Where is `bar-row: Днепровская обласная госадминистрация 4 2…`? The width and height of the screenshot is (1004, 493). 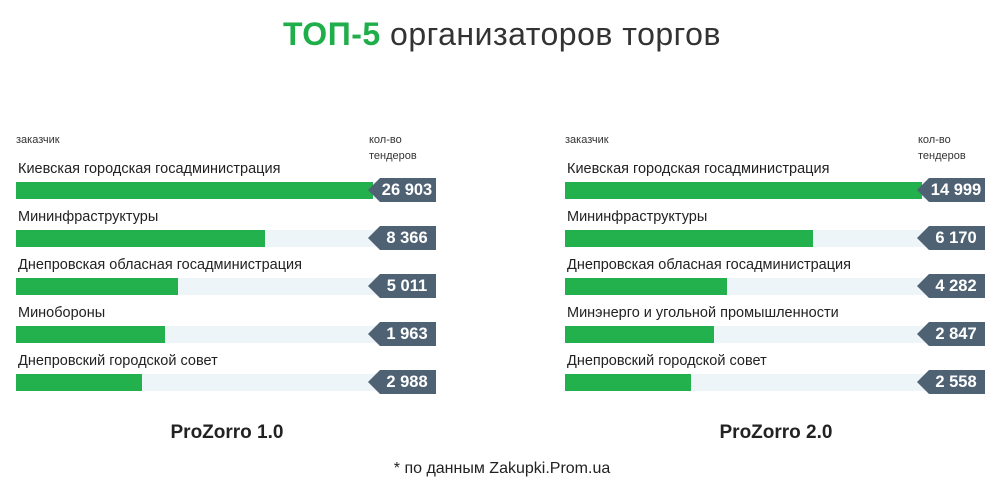 bar-row: Днепровская обласная госадминистрация 4 2… is located at coordinates (780, 280).